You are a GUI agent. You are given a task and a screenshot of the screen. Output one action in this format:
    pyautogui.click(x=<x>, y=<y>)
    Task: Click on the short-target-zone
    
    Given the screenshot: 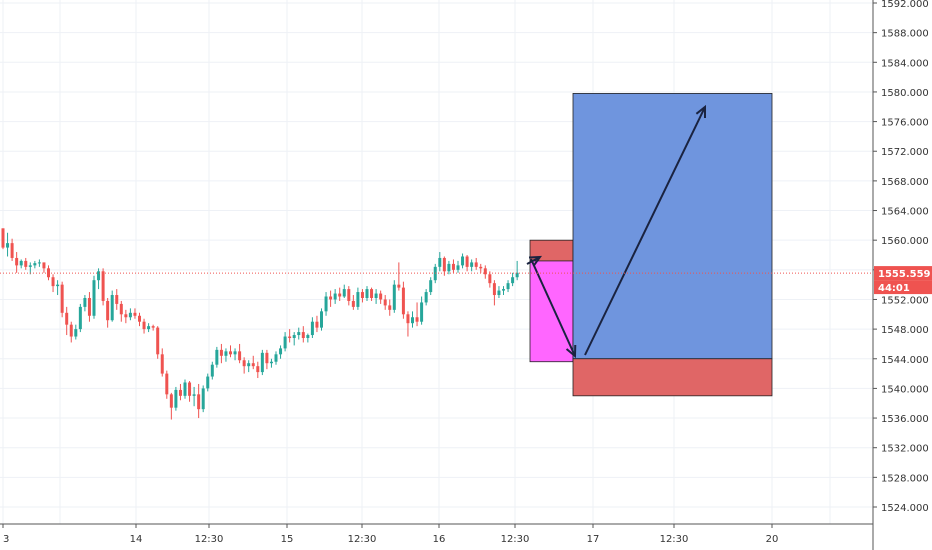 What is the action you would take?
    pyautogui.click(x=551, y=311)
    